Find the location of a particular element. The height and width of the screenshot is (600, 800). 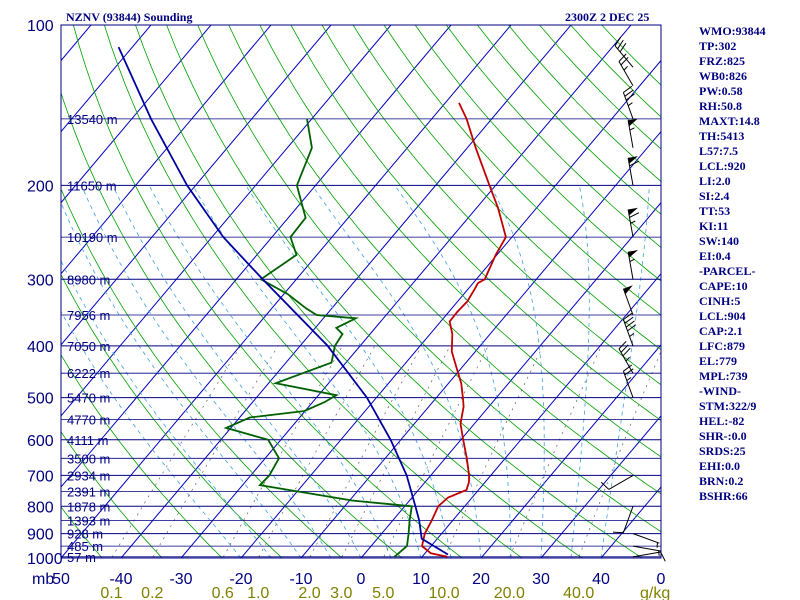

index-item: L57:7.5 is located at coordinates (718, 151).